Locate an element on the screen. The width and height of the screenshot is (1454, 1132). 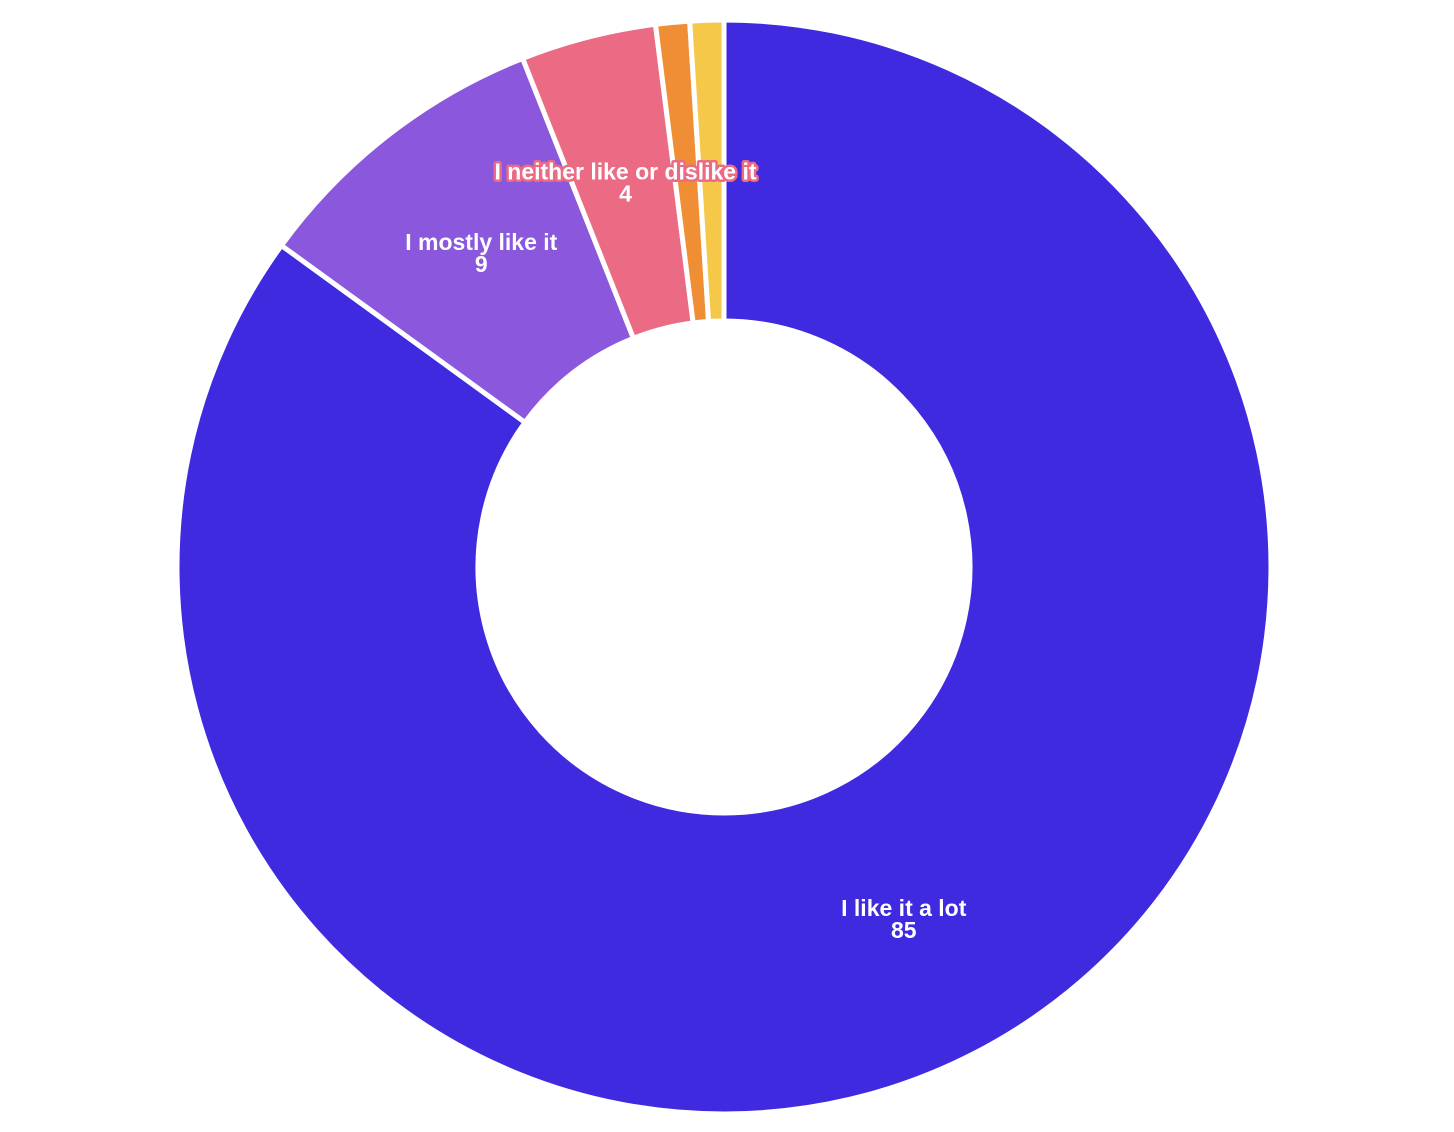
slice-label: I like it a lot is located at coordinates (904, 908).